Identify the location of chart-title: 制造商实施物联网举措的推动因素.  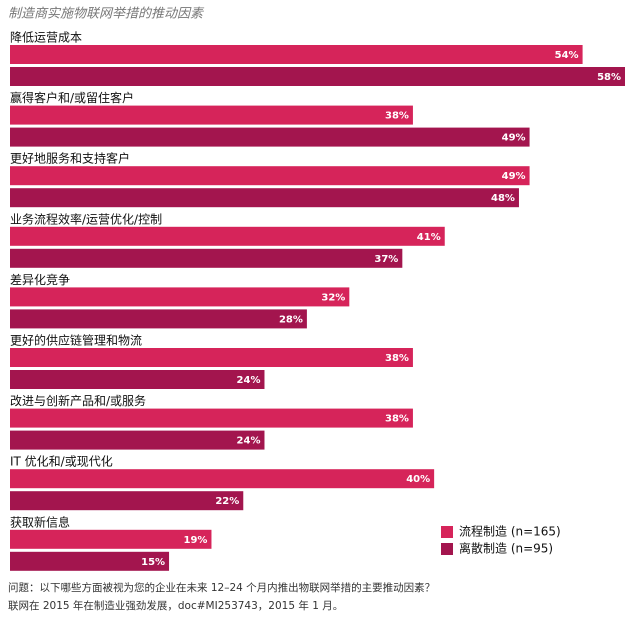
(106, 14).